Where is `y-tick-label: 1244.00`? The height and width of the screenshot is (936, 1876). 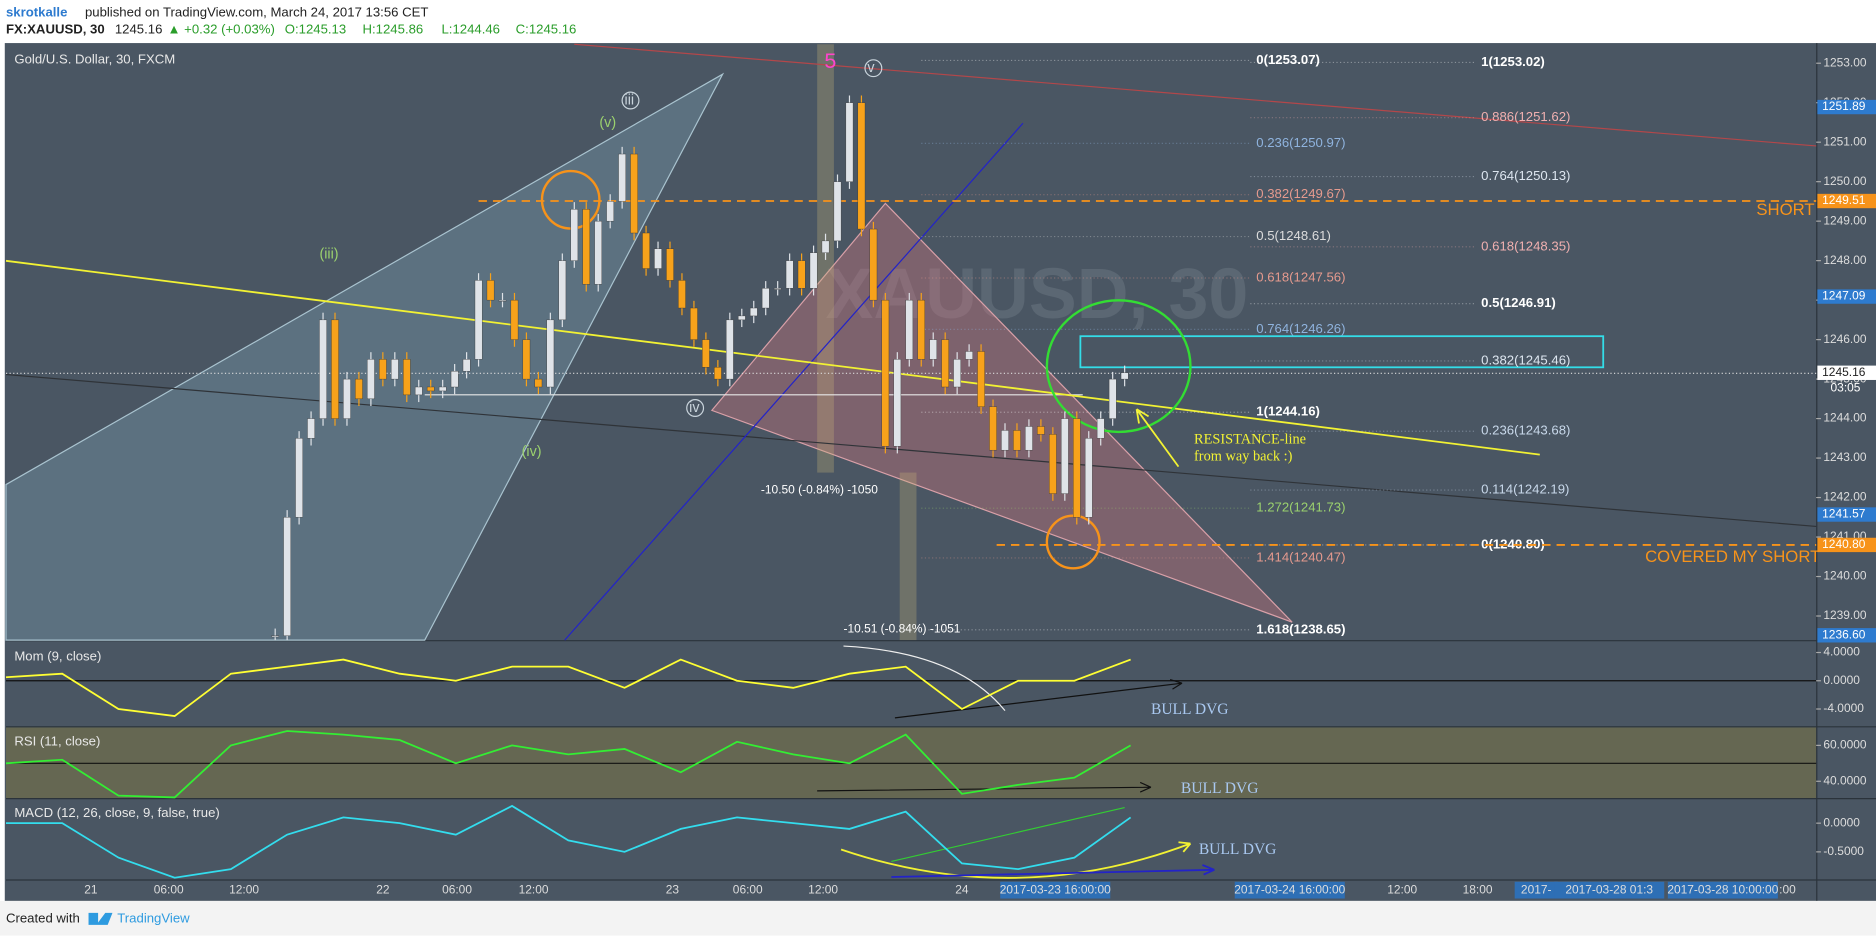 y-tick-label: 1244.00 is located at coordinates (1845, 418).